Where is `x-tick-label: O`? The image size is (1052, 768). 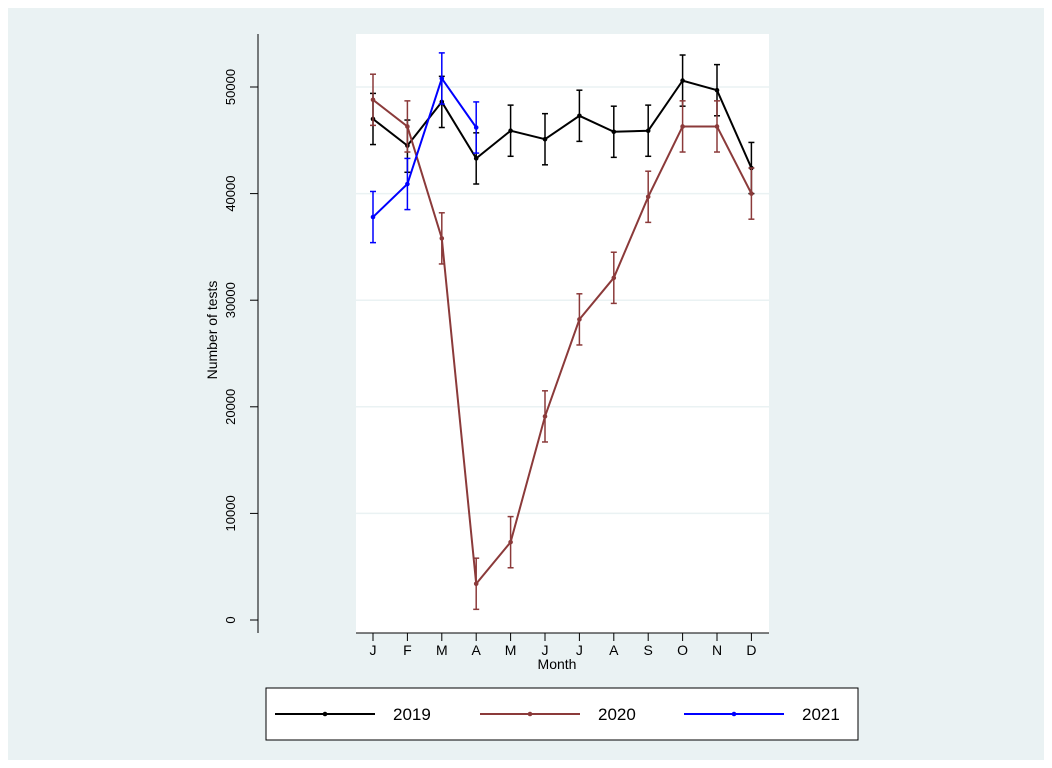 x-tick-label: O is located at coordinates (682, 650).